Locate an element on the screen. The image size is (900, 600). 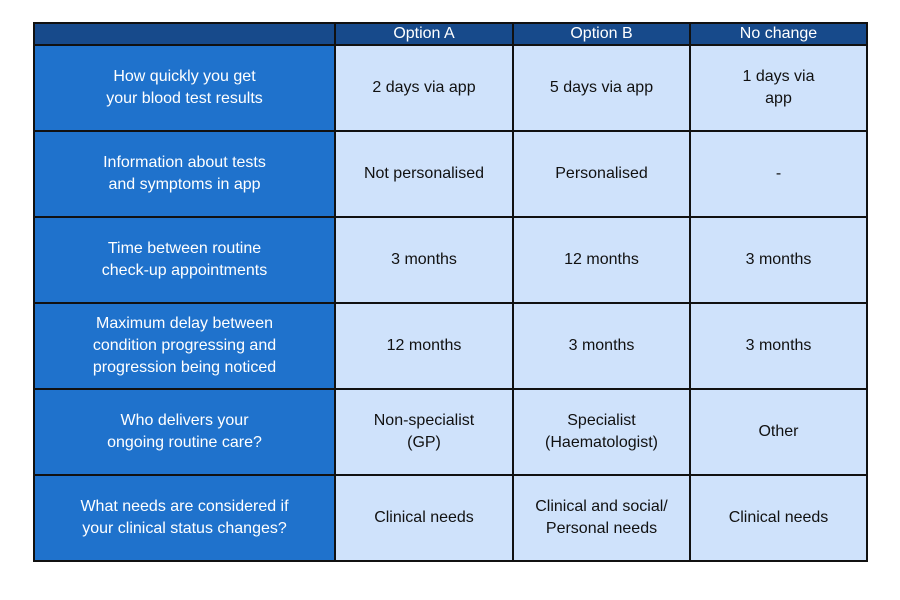
table-cell: Not personalised is located at coordinates (424, 174).